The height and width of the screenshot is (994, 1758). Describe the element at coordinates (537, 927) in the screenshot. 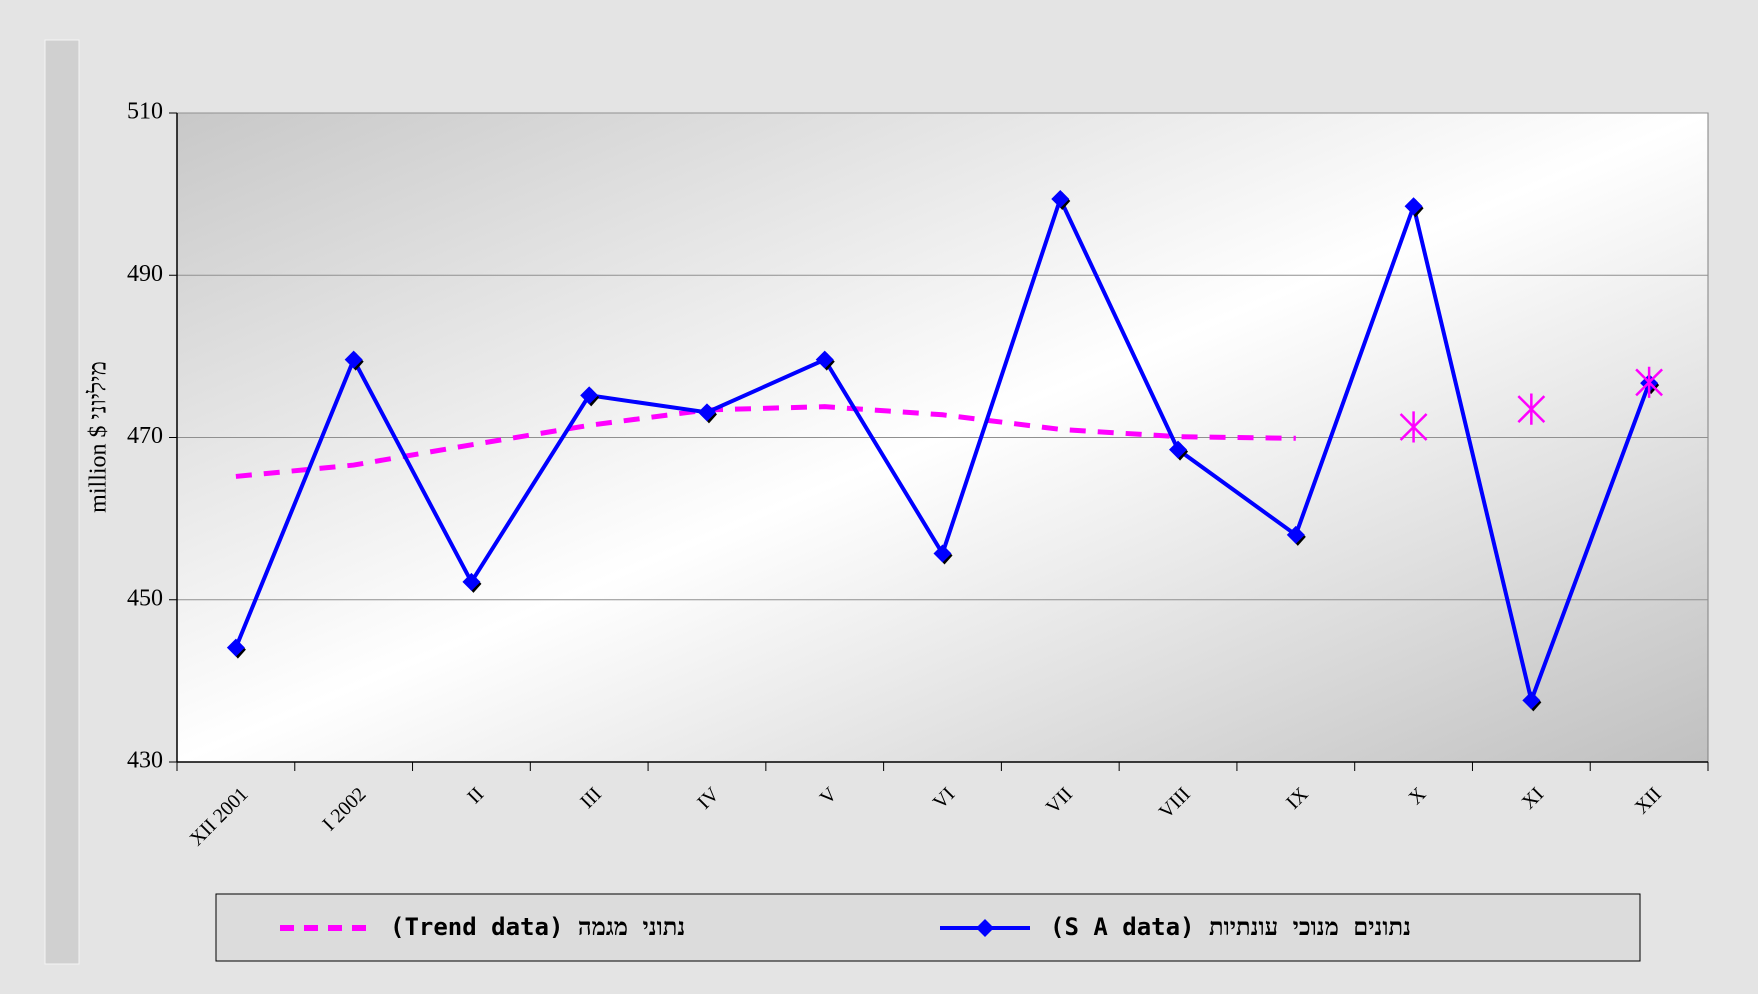

I see `legend-label: (Trend data) נתוני מגמה` at that location.